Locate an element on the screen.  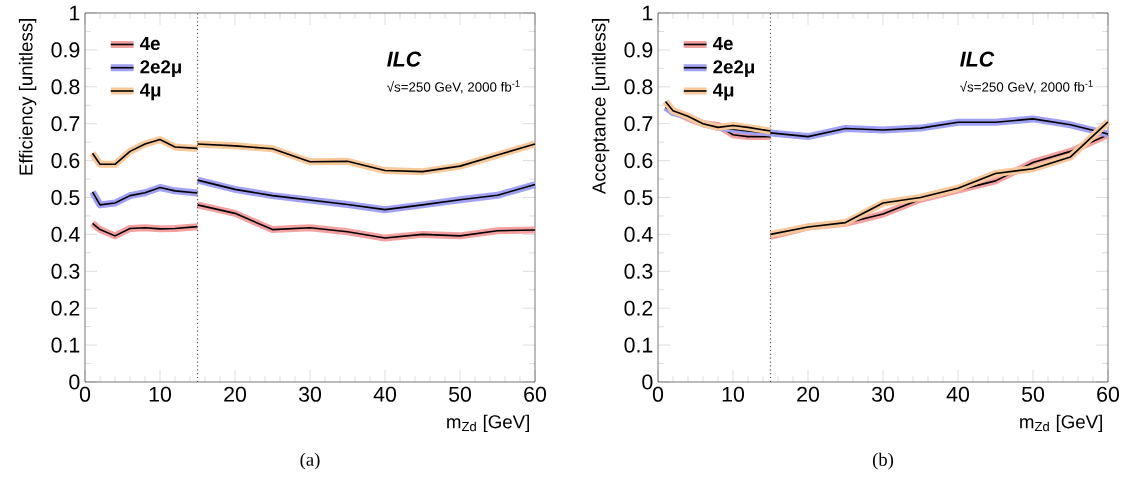
y-axis-title: Acceptance [unitless] is located at coordinates (600, 107).